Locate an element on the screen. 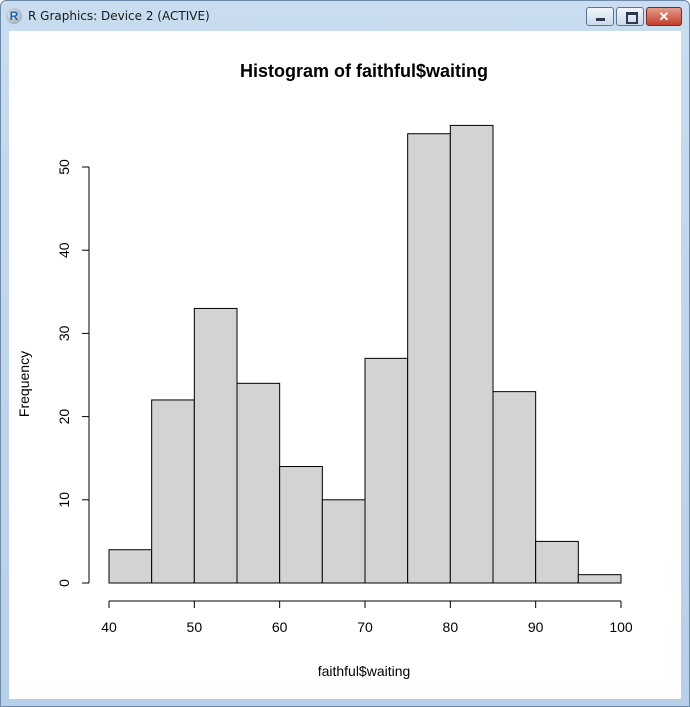 Image resolution: width=690 pixels, height=707 pixels. y-tick-label: 10 is located at coordinates (64, 500).